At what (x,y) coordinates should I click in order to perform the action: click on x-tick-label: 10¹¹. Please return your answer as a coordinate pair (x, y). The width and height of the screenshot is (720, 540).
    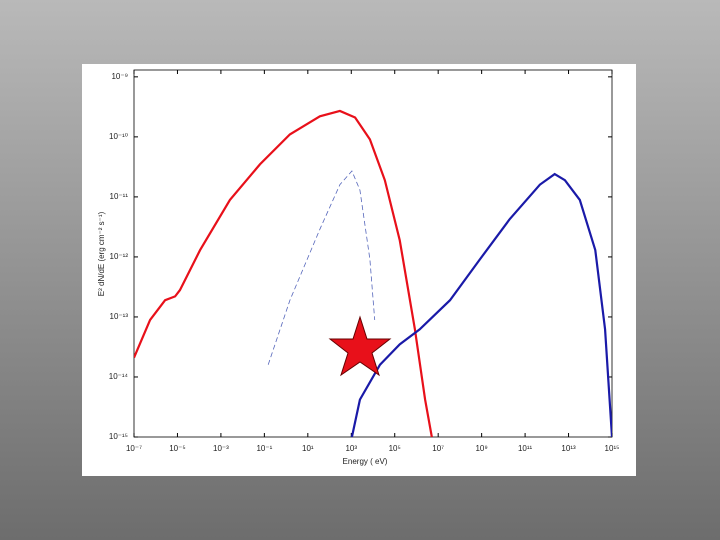
    Looking at the image, I should click on (525, 448).